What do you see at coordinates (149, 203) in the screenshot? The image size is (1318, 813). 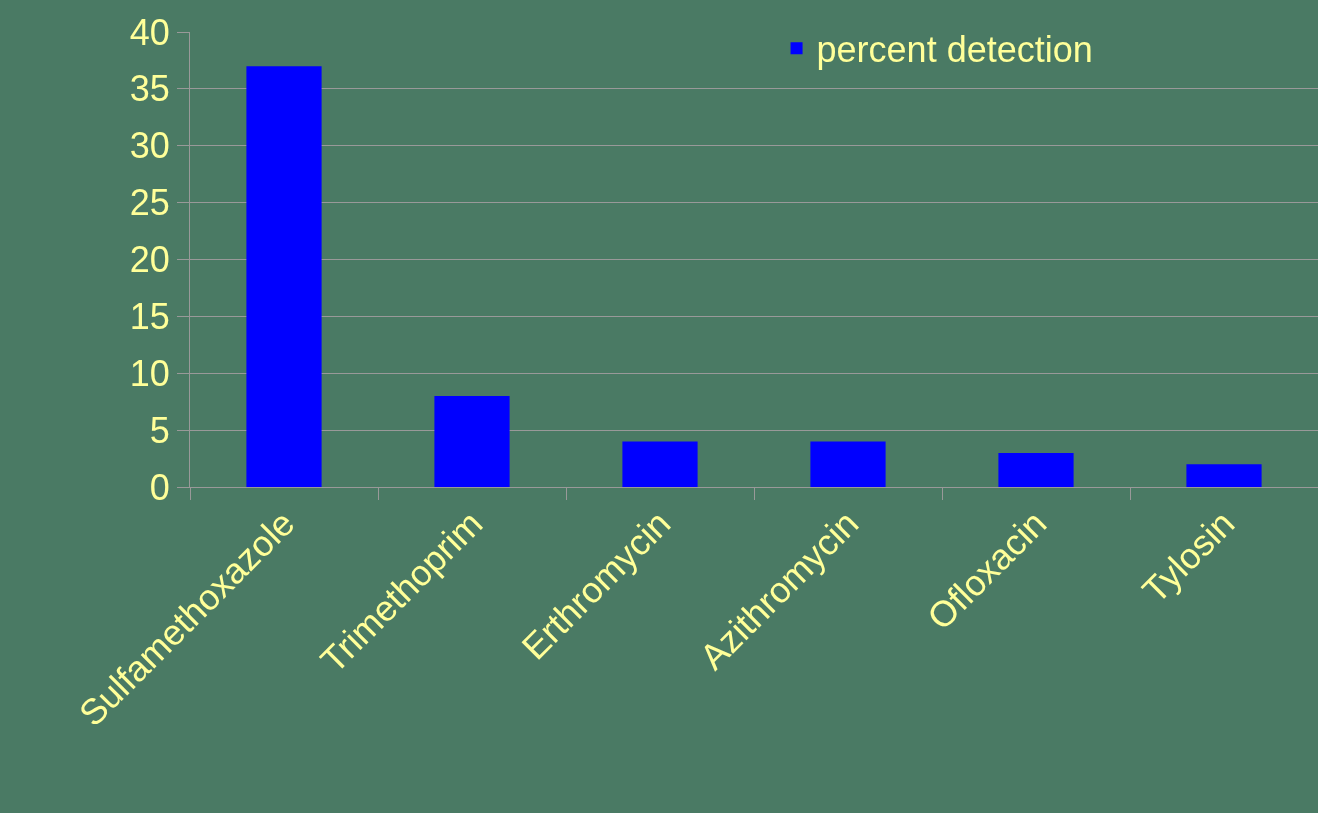 I see `y-tick-label: 25` at bounding box center [149, 203].